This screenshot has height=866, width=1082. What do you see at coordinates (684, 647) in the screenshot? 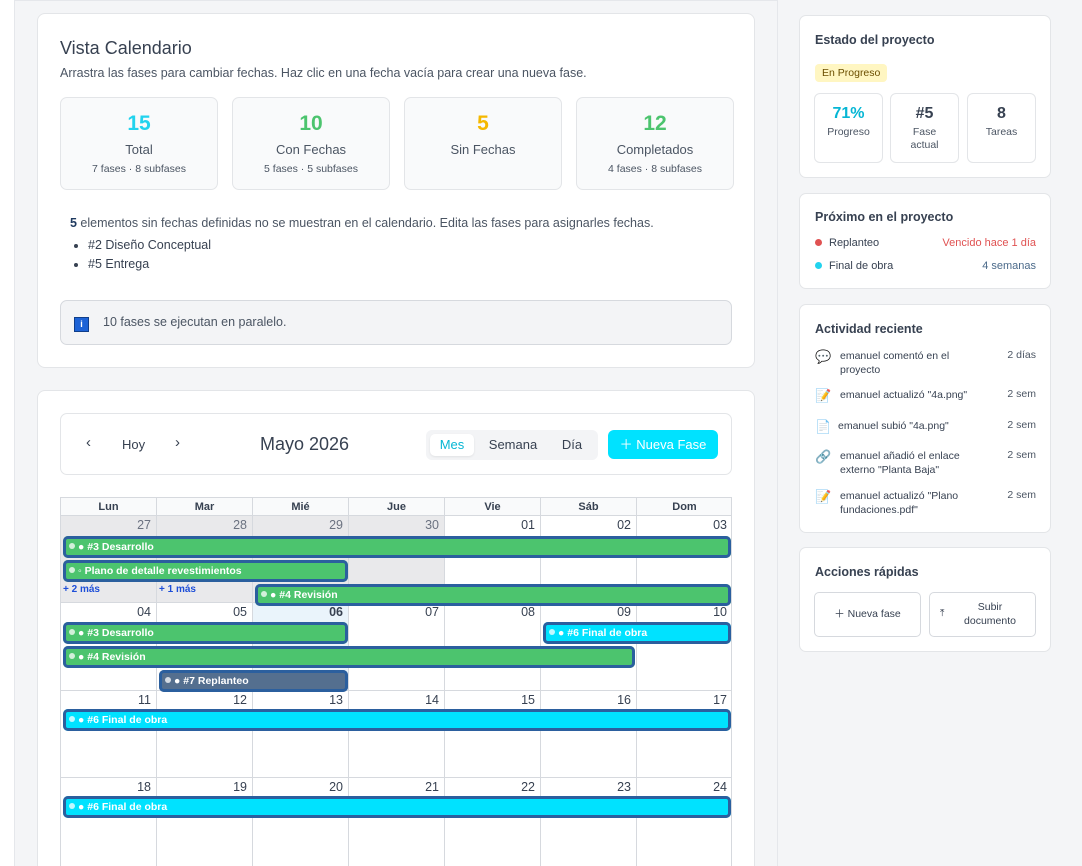
I see `day-cell: 10` at bounding box center [684, 647].